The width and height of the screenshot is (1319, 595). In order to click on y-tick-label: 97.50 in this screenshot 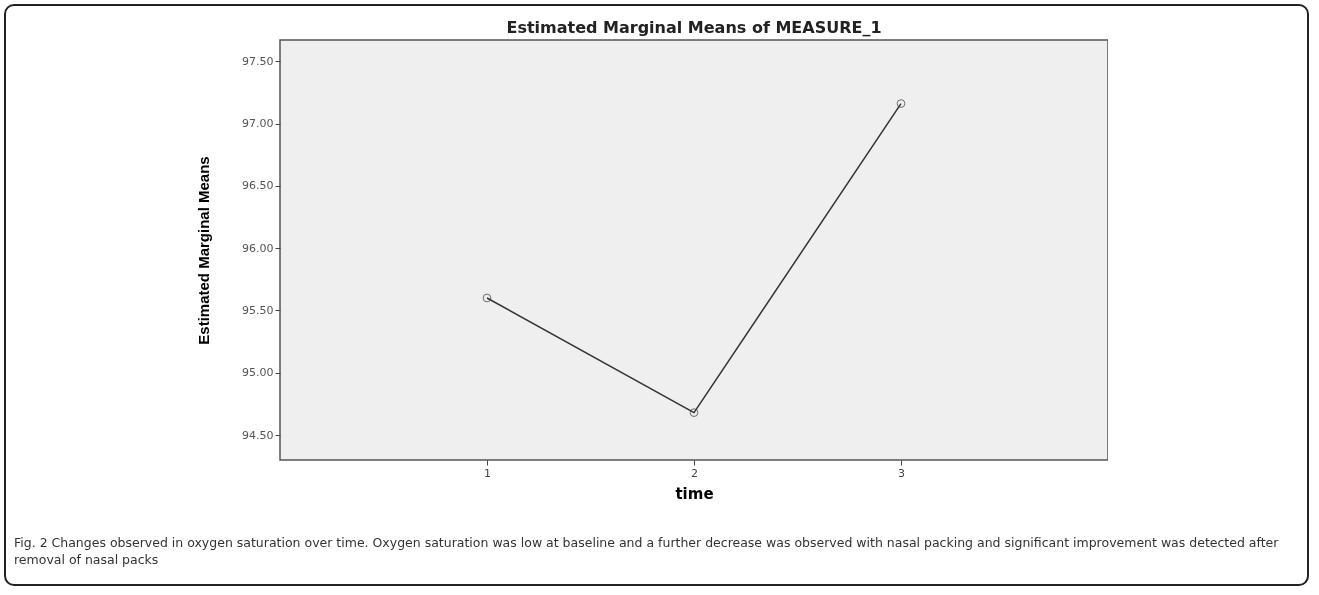, I will do `click(258, 61)`.